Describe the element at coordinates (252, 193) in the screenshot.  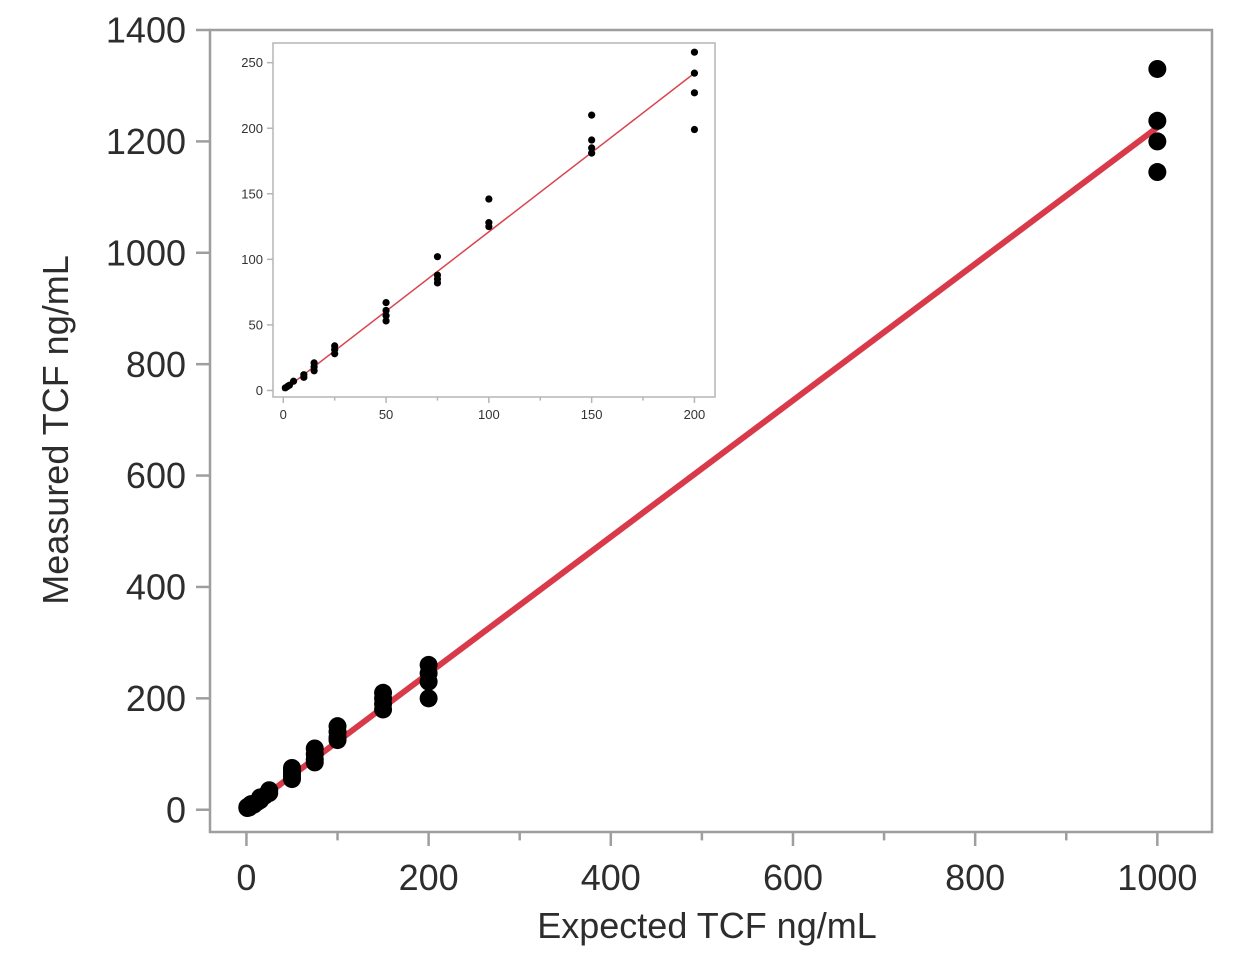
I see `inset-y-tick-label: 150` at that location.